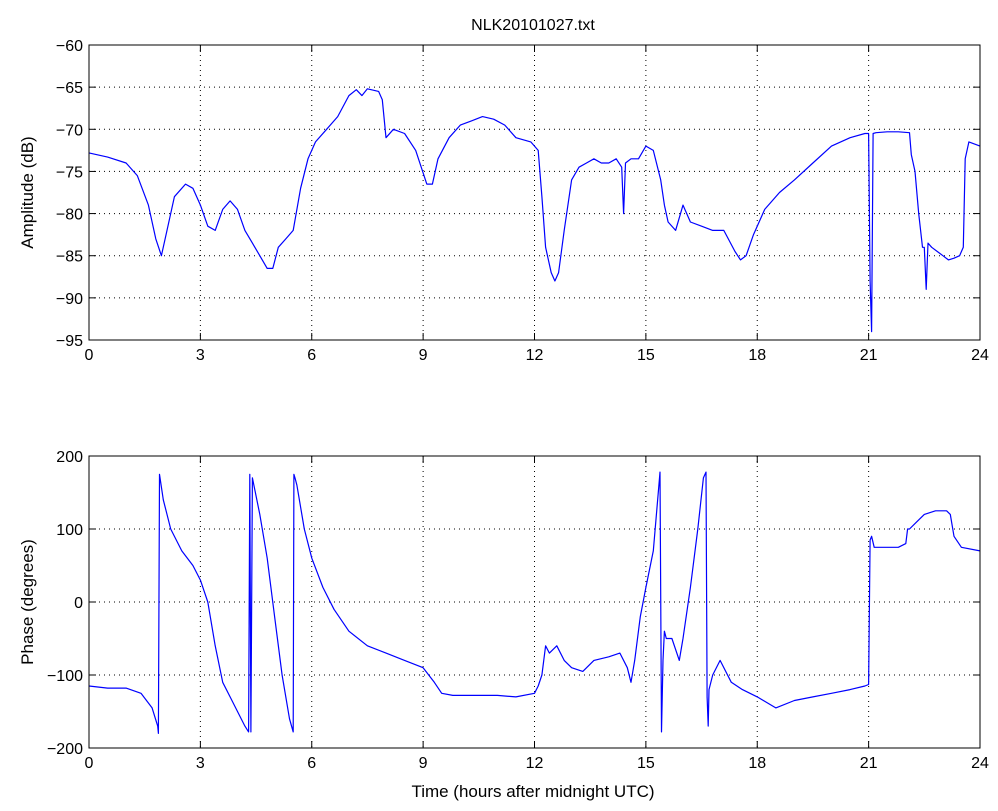 The image size is (998, 811). Describe the element at coordinates (78, 603) in the screenshot. I see `phase-y-tick-label: 0` at that location.